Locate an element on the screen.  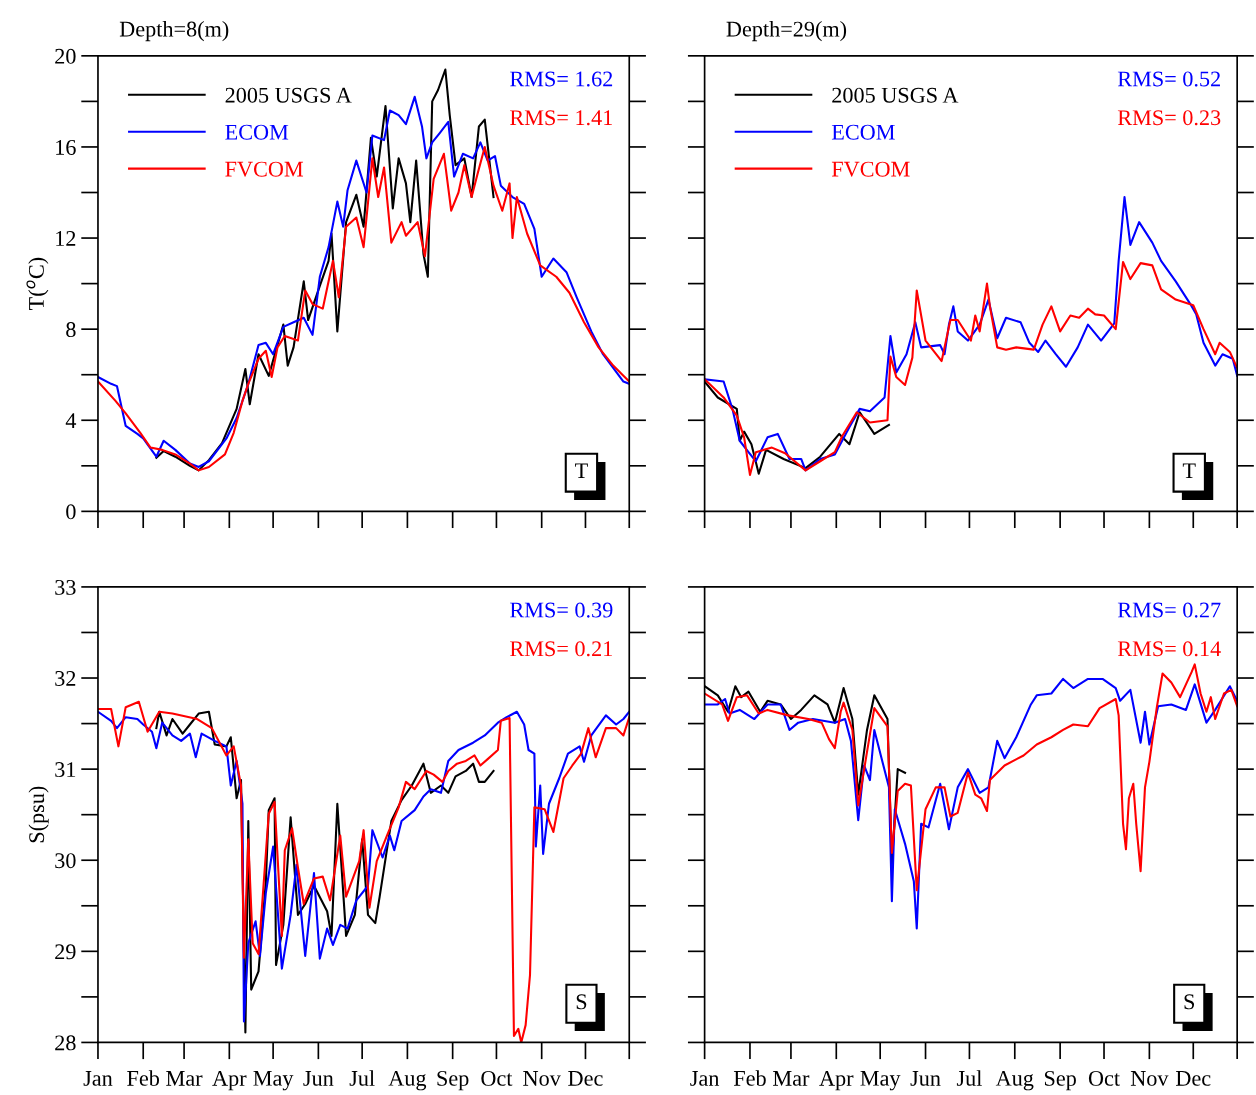
annotation: RMS= 0.21 is located at coordinates (561, 649).